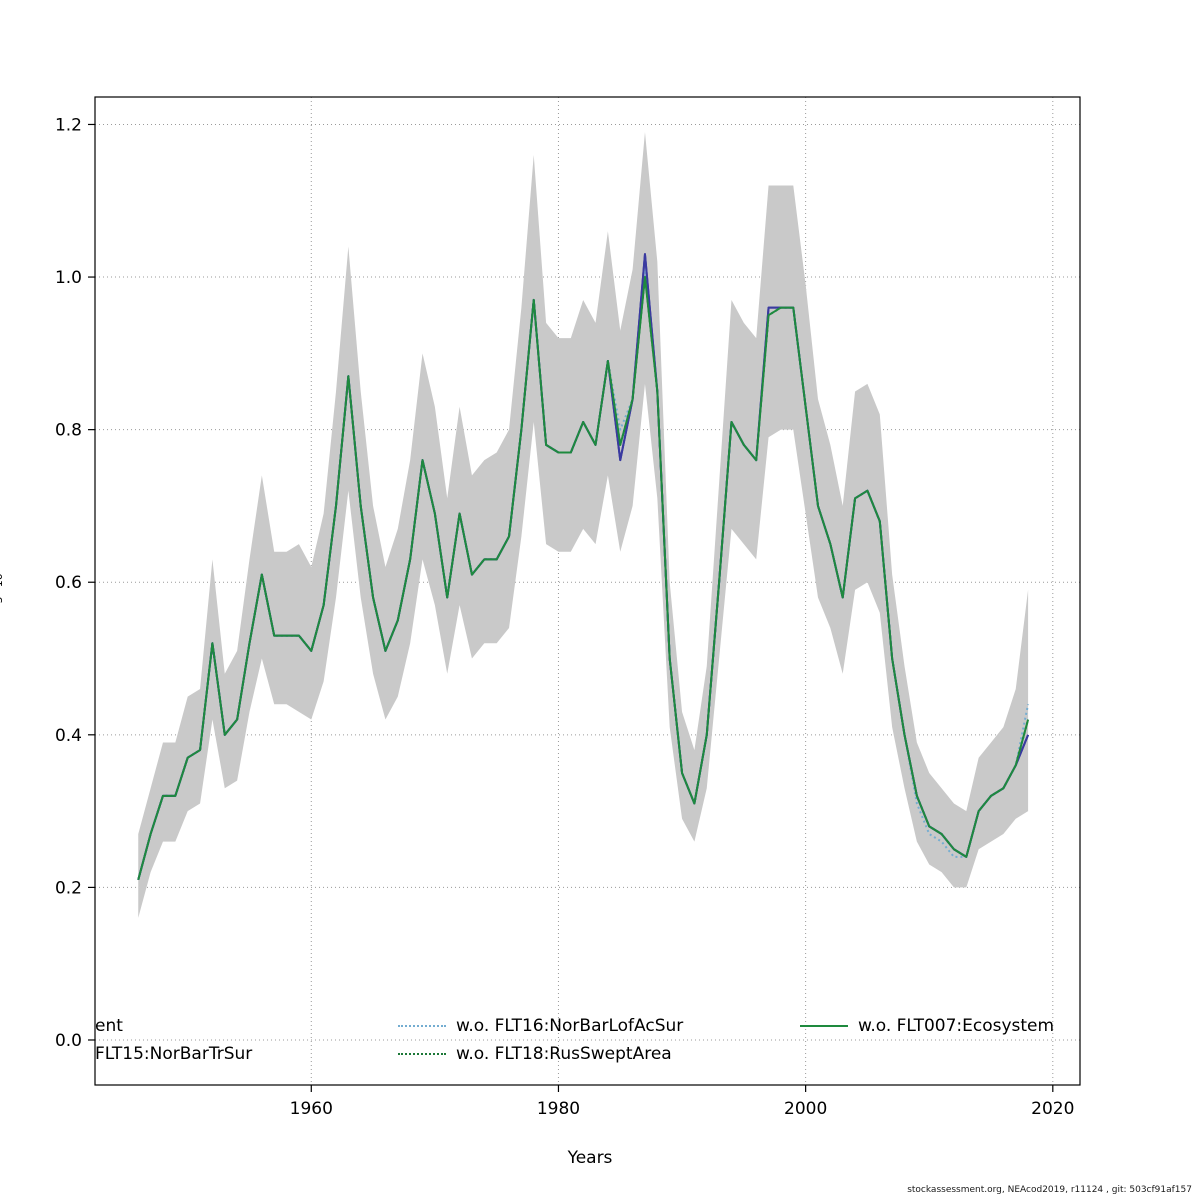  I want to click on x-tick-label: 1960, so click(311, 1109).